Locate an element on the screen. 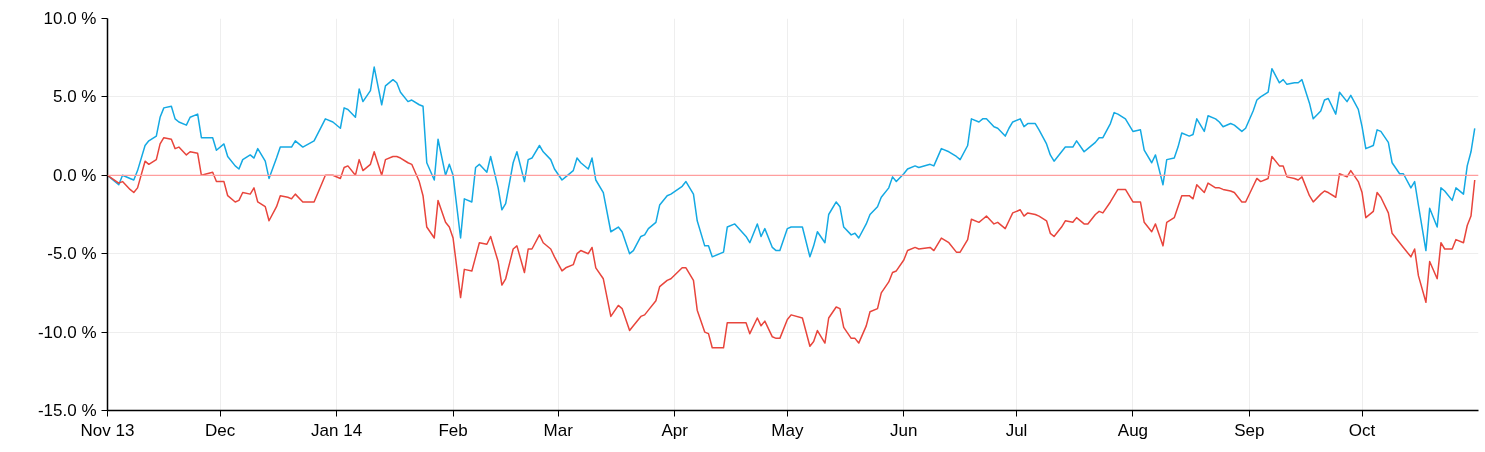 This screenshot has height=452, width=1485. x-tick-label: May is located at coordinates (787, 430).